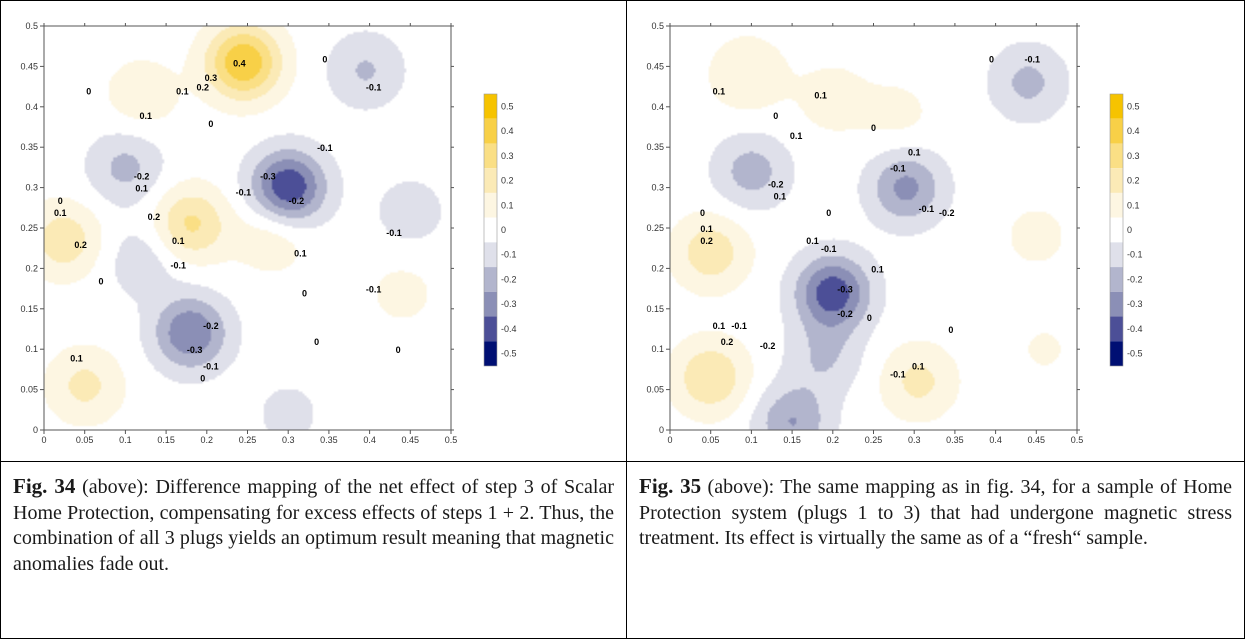 This screenshot has height=639, width=1245. I want to click on colorbar-label: -0.2, so click(509, 279).